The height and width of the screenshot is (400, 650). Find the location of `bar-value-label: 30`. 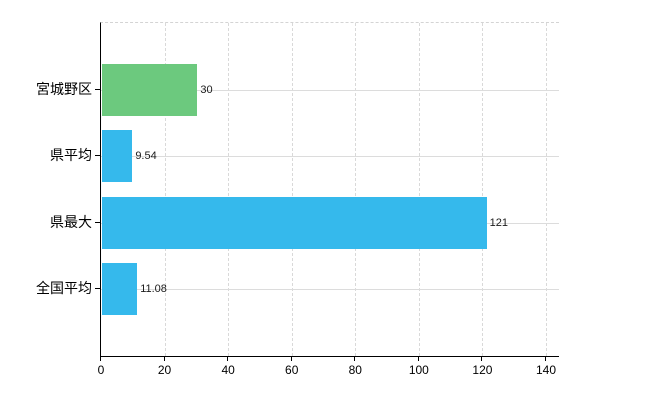

bar-value-label: 30 is located at coordinates (206, 89).